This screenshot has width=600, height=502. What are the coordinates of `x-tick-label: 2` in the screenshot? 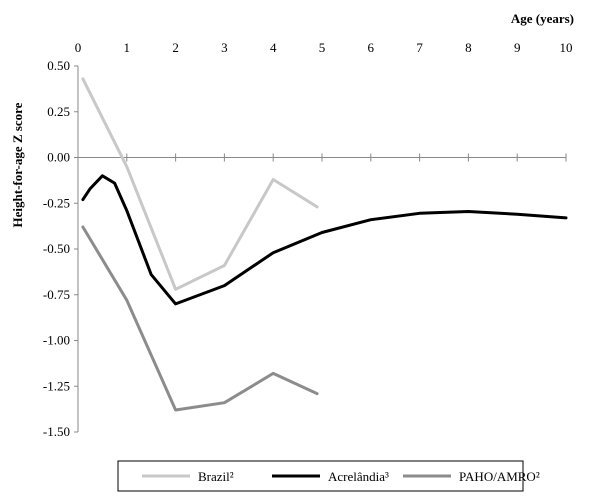 It's located at (175, 47).